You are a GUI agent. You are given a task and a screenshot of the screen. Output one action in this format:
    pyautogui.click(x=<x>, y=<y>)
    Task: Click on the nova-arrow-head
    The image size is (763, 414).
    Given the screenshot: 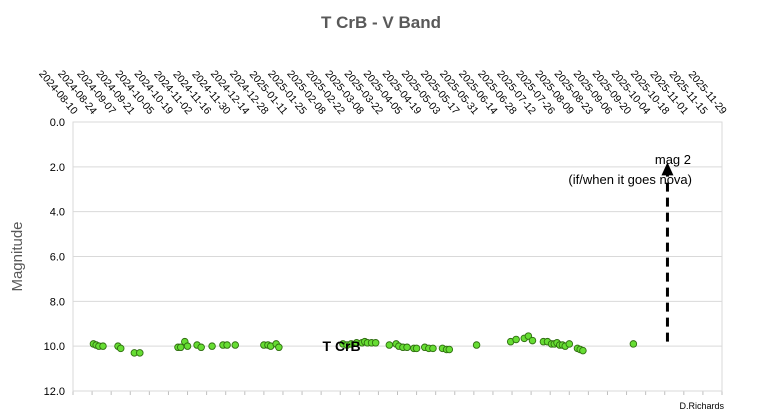 What is the action you would take?
    pyautogui.click(x=667, y=169)
    